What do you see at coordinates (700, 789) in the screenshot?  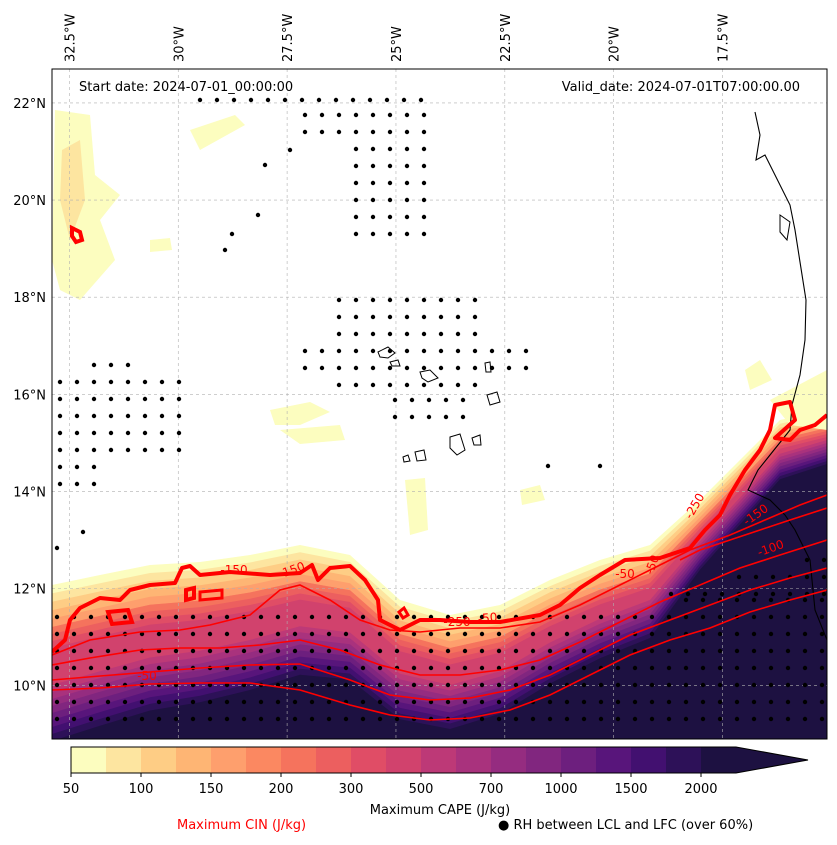 I see `colorbar-tick-label: 2000` at bounding box center [700, 789].